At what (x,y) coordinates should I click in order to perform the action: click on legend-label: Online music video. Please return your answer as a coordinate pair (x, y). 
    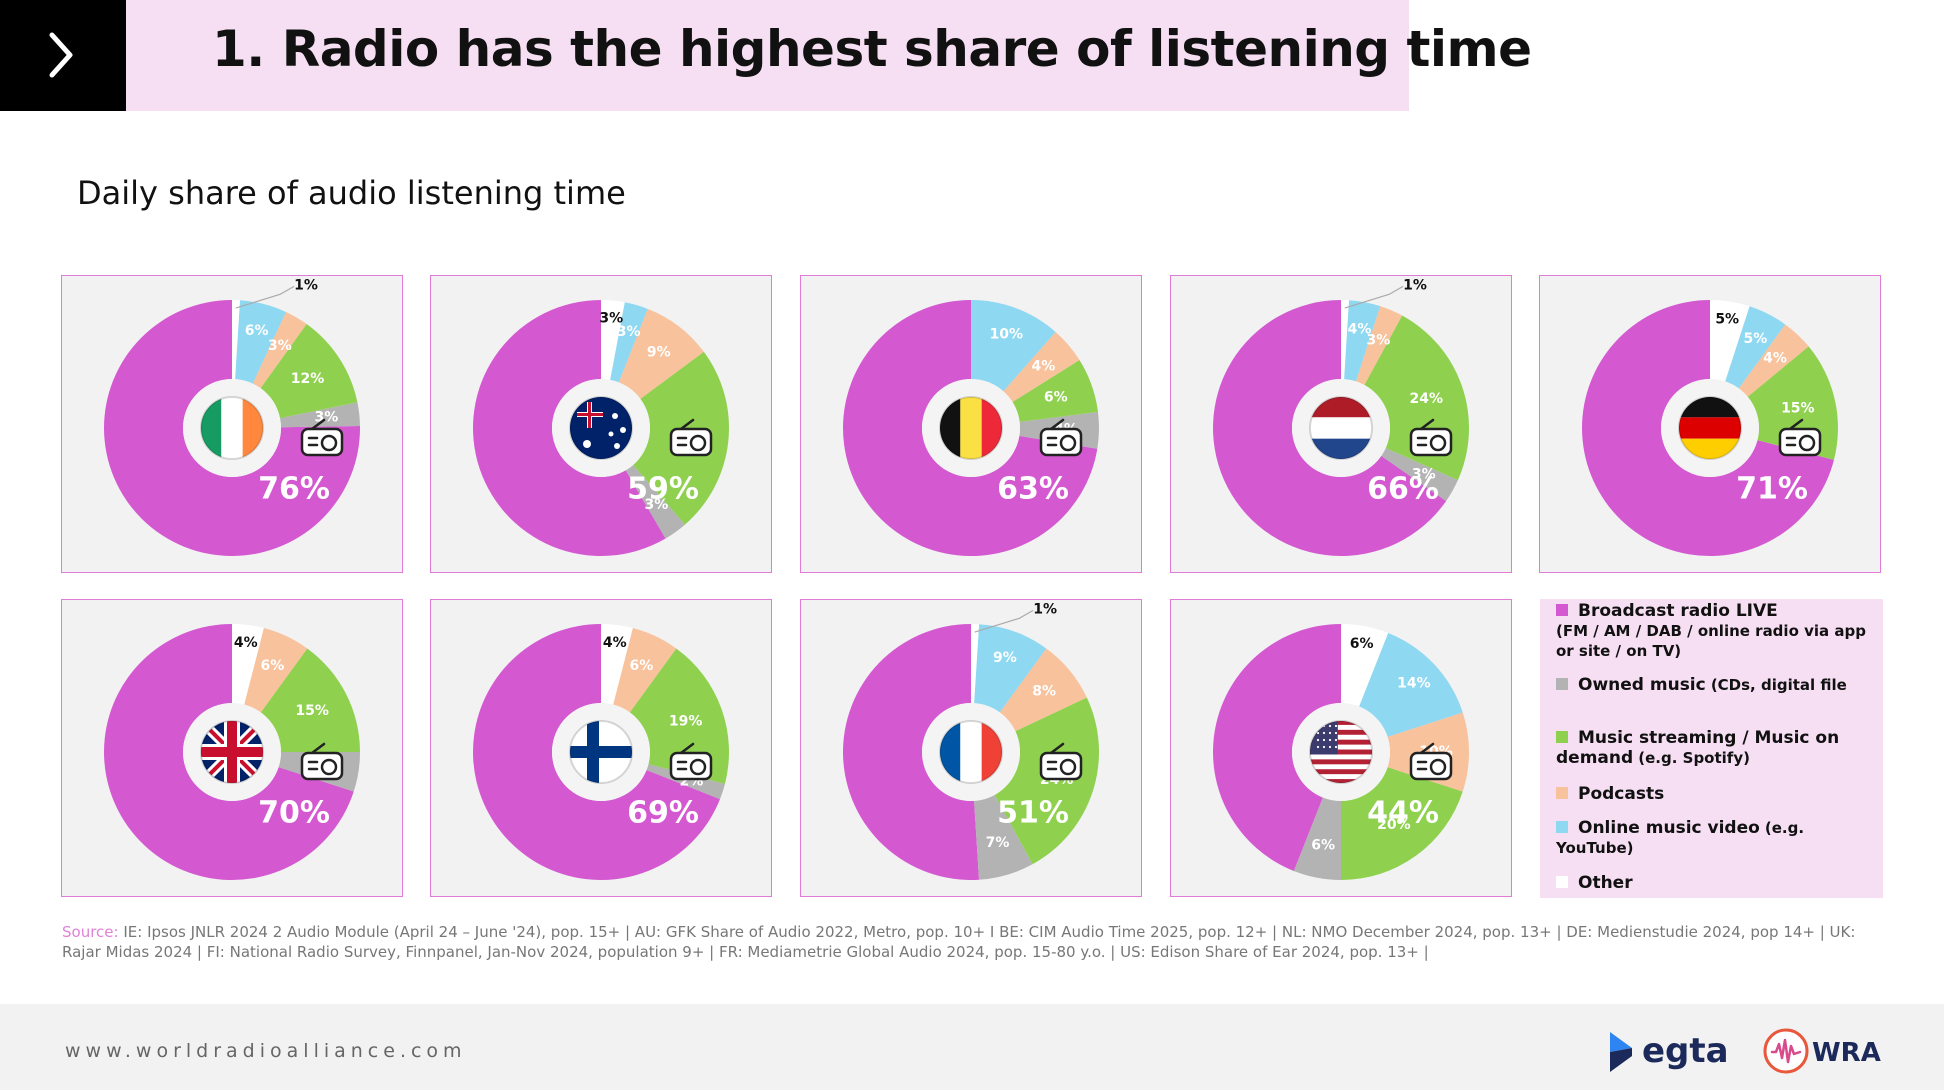
    Looking at the image, I should click on (1669, 828).